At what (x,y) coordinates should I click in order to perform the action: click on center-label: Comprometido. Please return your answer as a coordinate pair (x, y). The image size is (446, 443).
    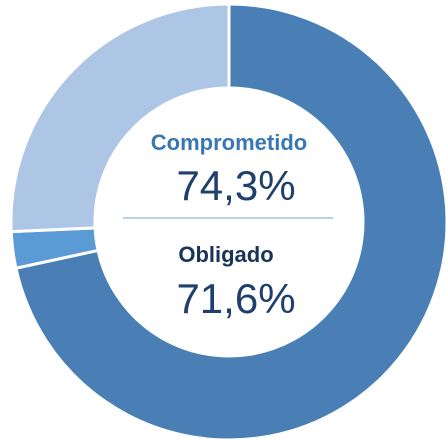
    Looking at the image, I should click on (229, 142).